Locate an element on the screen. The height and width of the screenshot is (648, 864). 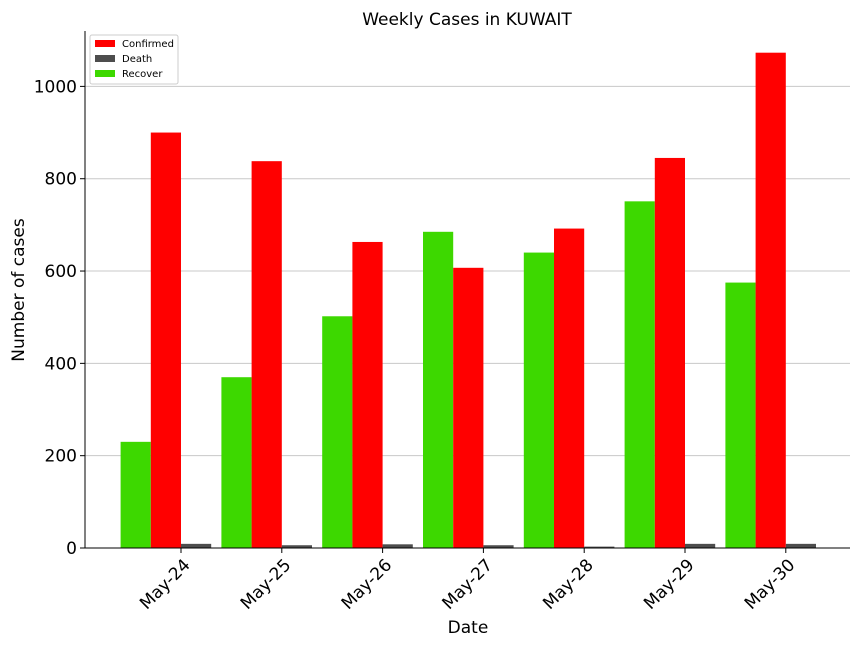
y-ticks: 0 200 400 600 800 1000 is located at coordinates (59, 318).